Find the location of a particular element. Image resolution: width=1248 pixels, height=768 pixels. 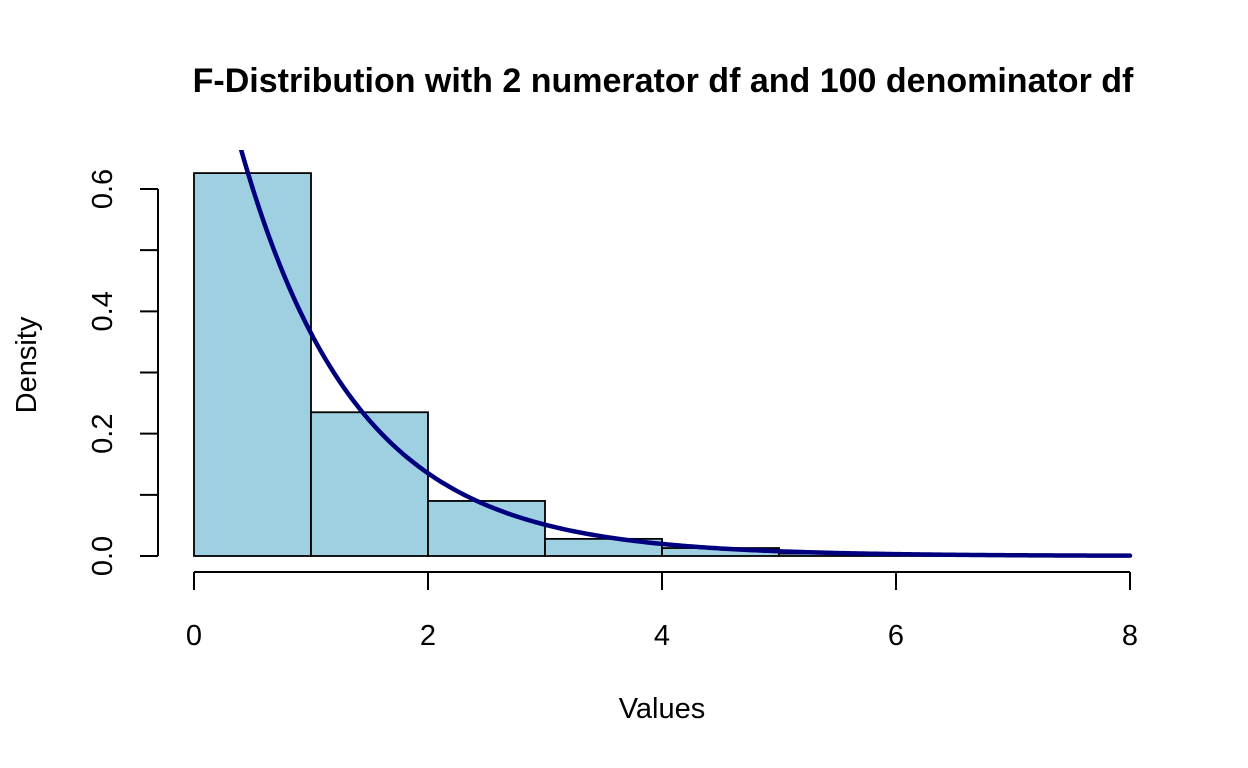

y-axis: 0.0 0.2 0.4 0.6 is located at coordinates (123, 372).